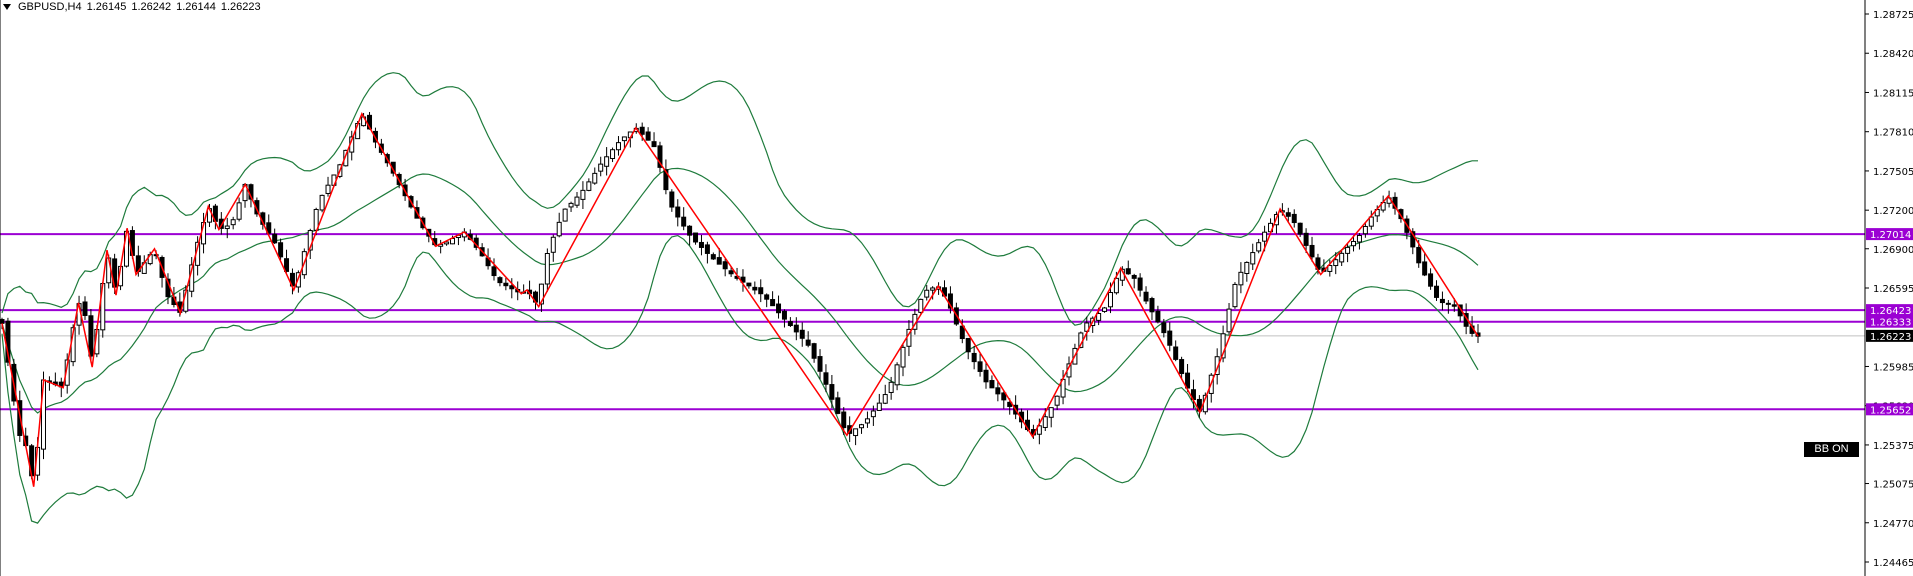 This screenshot has width=1913, height=576. What do you see at coordinates (1831, 449) in the screenshot?
I see `bb-toggle-button: BB ON` at bounding box center [1831, 449].